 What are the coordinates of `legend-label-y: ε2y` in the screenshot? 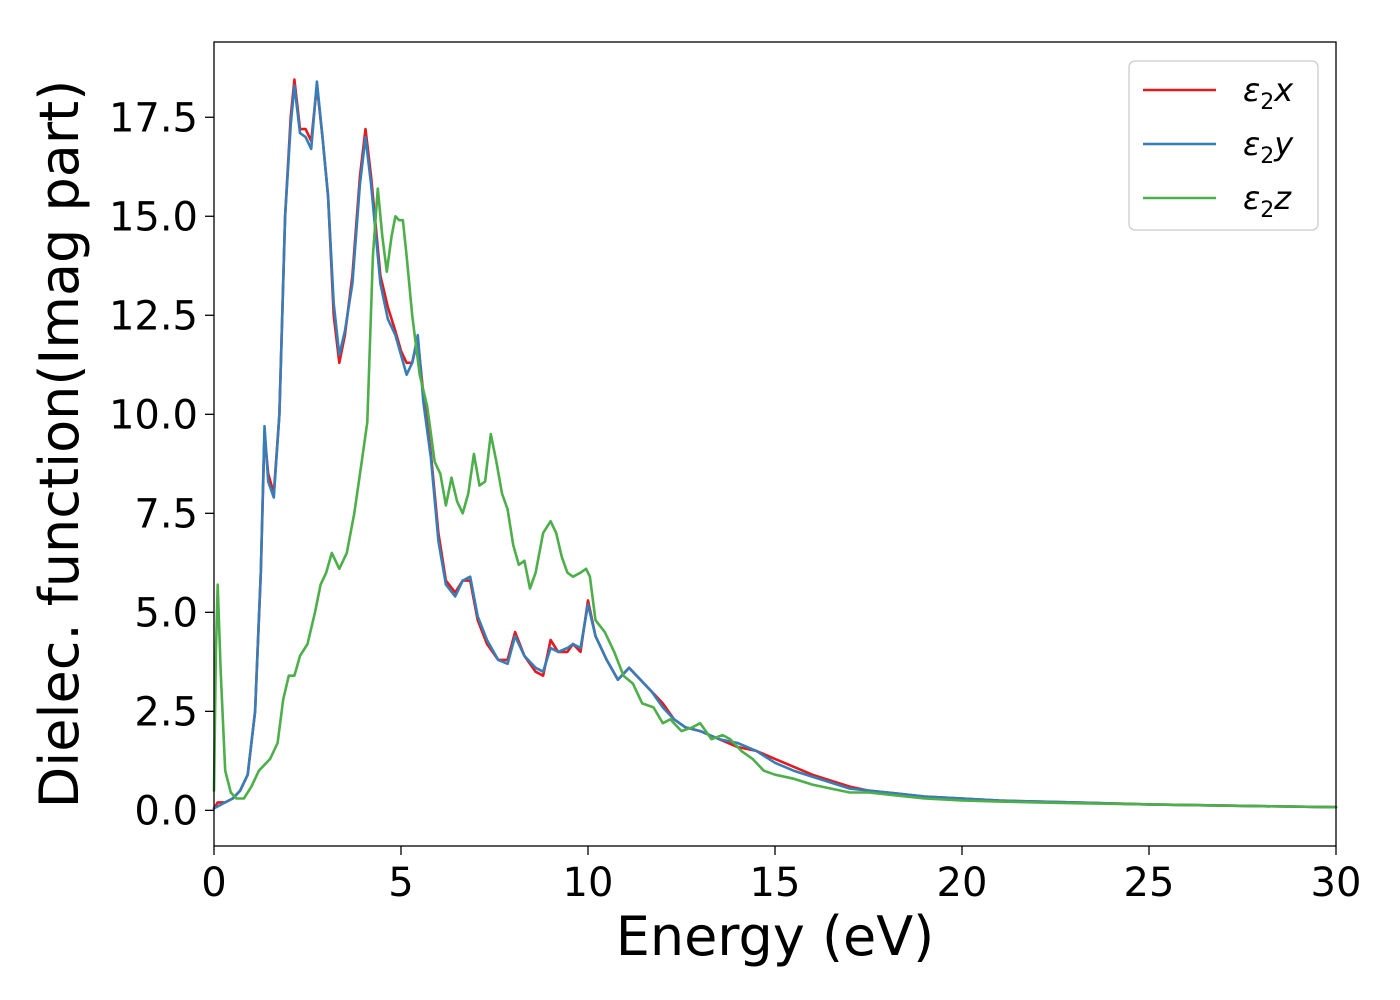 It's located at (1268, 147).